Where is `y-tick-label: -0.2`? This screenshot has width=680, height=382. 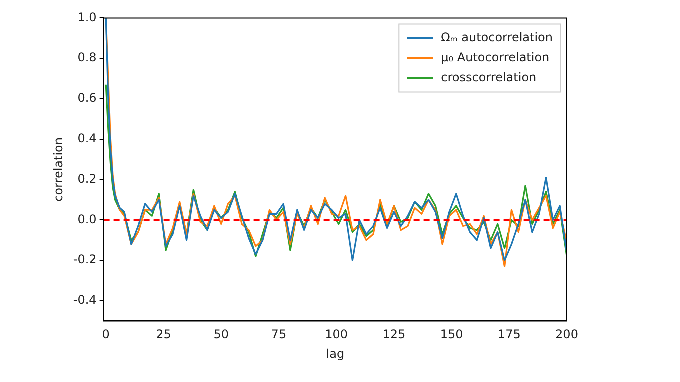 y-tick-label: -0.2 is located at coordinates (85, 259).